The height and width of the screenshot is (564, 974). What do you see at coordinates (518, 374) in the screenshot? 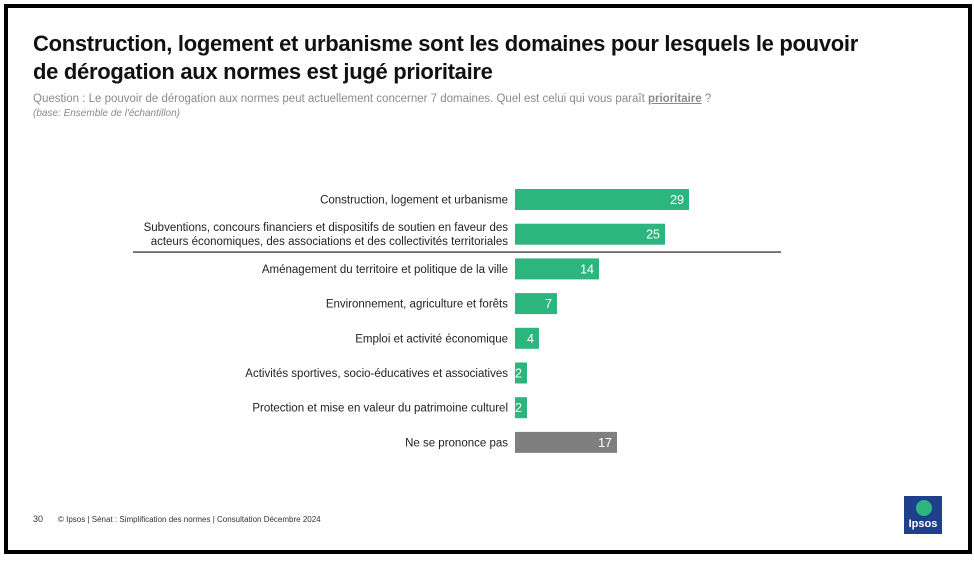
I see `bar-value-5: 2` at bounding box center [518, 374].